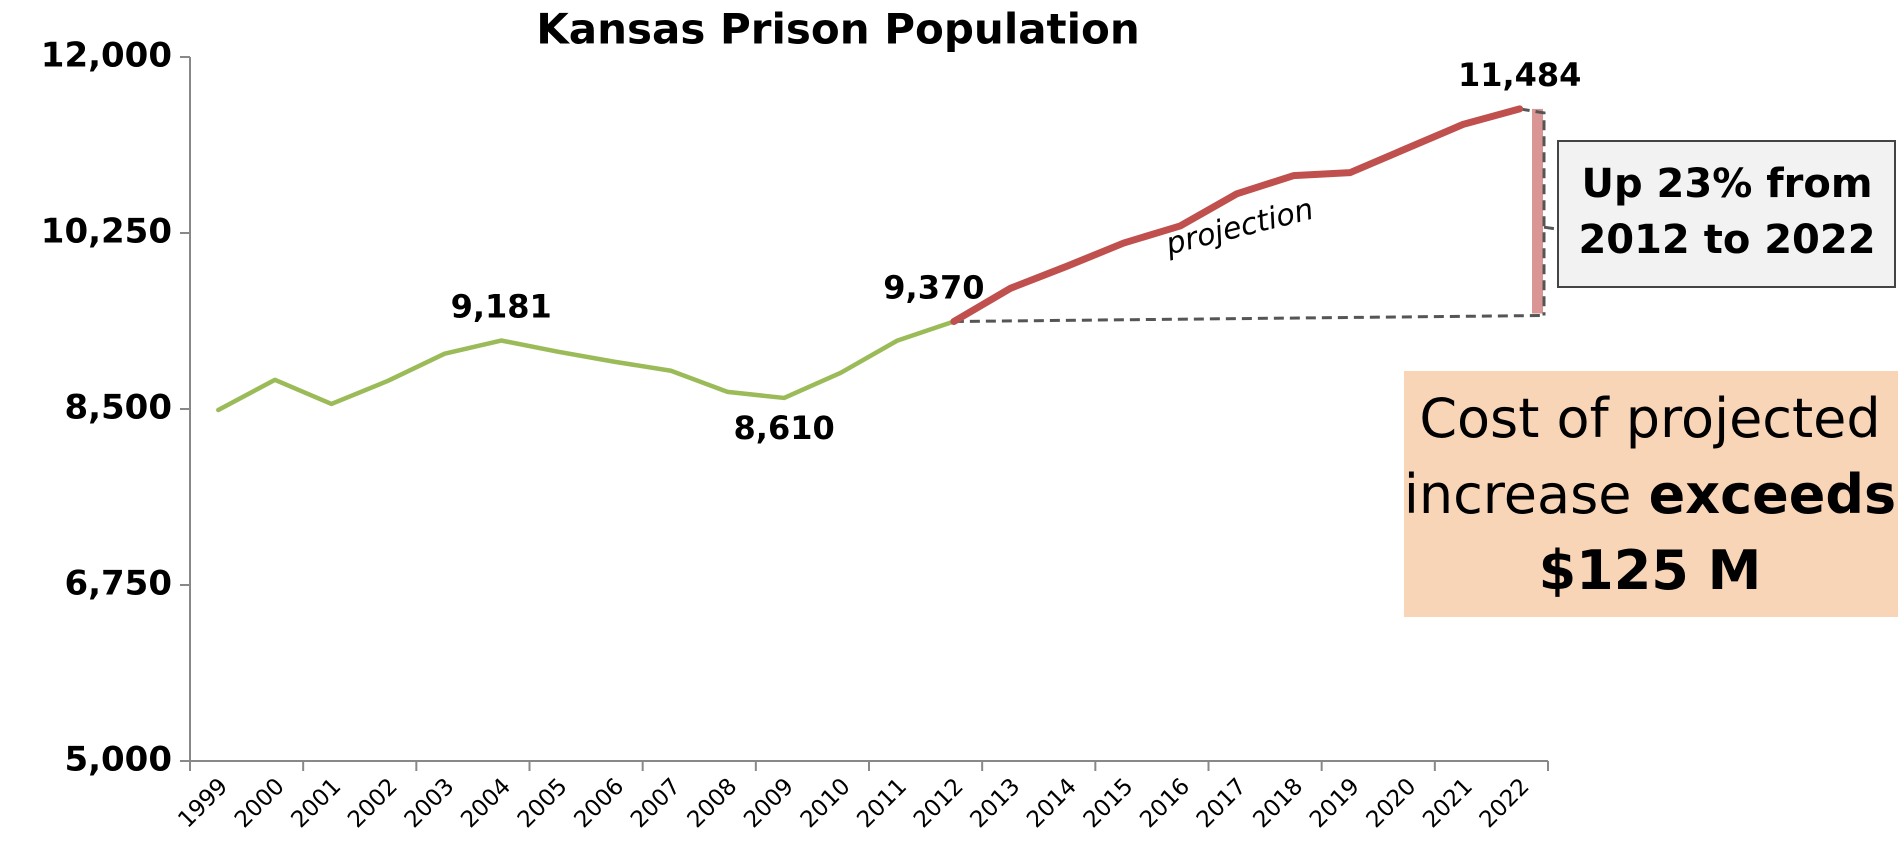 Image resolution: width=1898 pixels, height=860 pixels. I want to click on annotation-text: 2012 to 2022, so click(1726, 240).